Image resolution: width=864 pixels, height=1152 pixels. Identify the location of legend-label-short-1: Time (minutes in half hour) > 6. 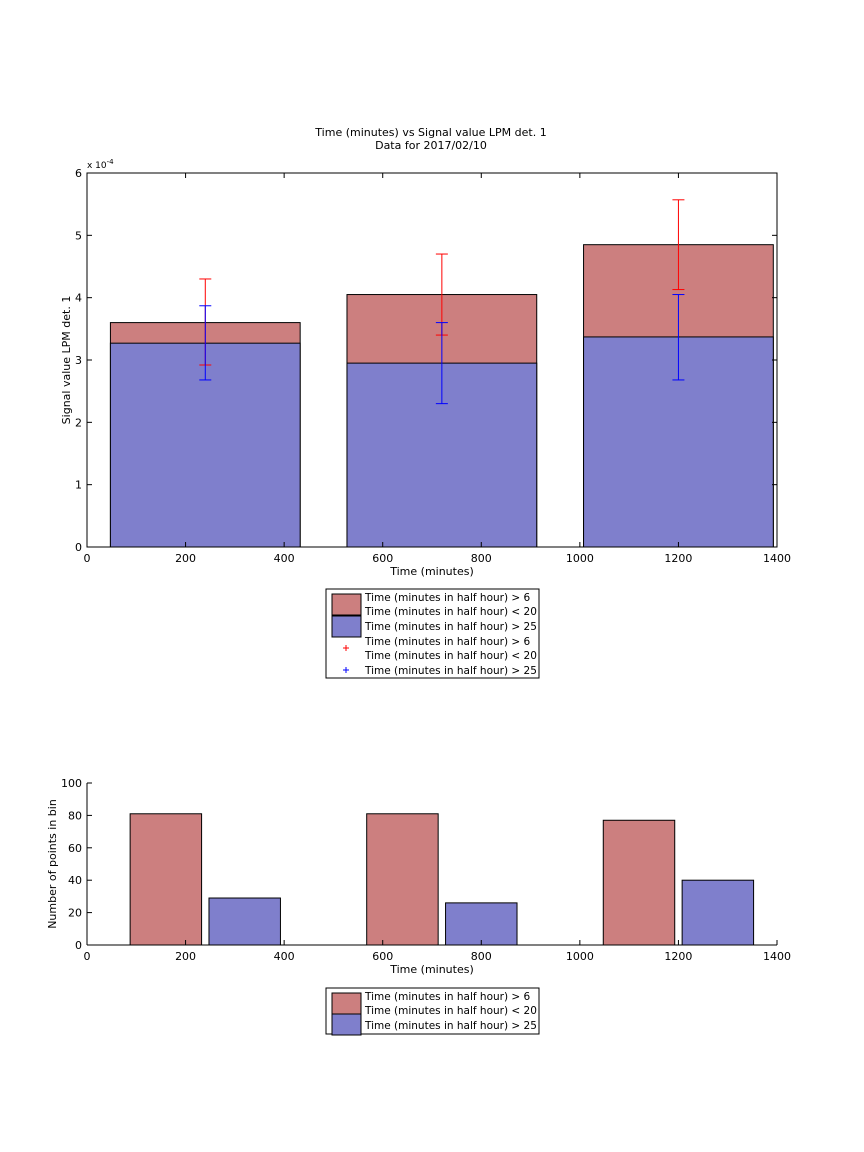
(447, 598).